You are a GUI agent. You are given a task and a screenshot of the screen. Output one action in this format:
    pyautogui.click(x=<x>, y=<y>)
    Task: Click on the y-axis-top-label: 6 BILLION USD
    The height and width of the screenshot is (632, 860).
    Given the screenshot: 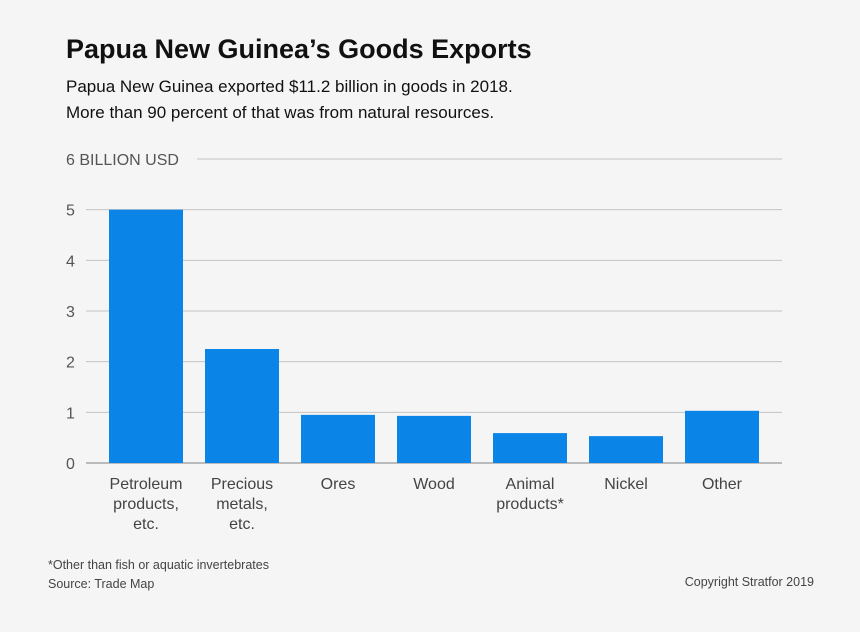 What is the action you would take?
    pyautogui.click(x=122, y=160)
    